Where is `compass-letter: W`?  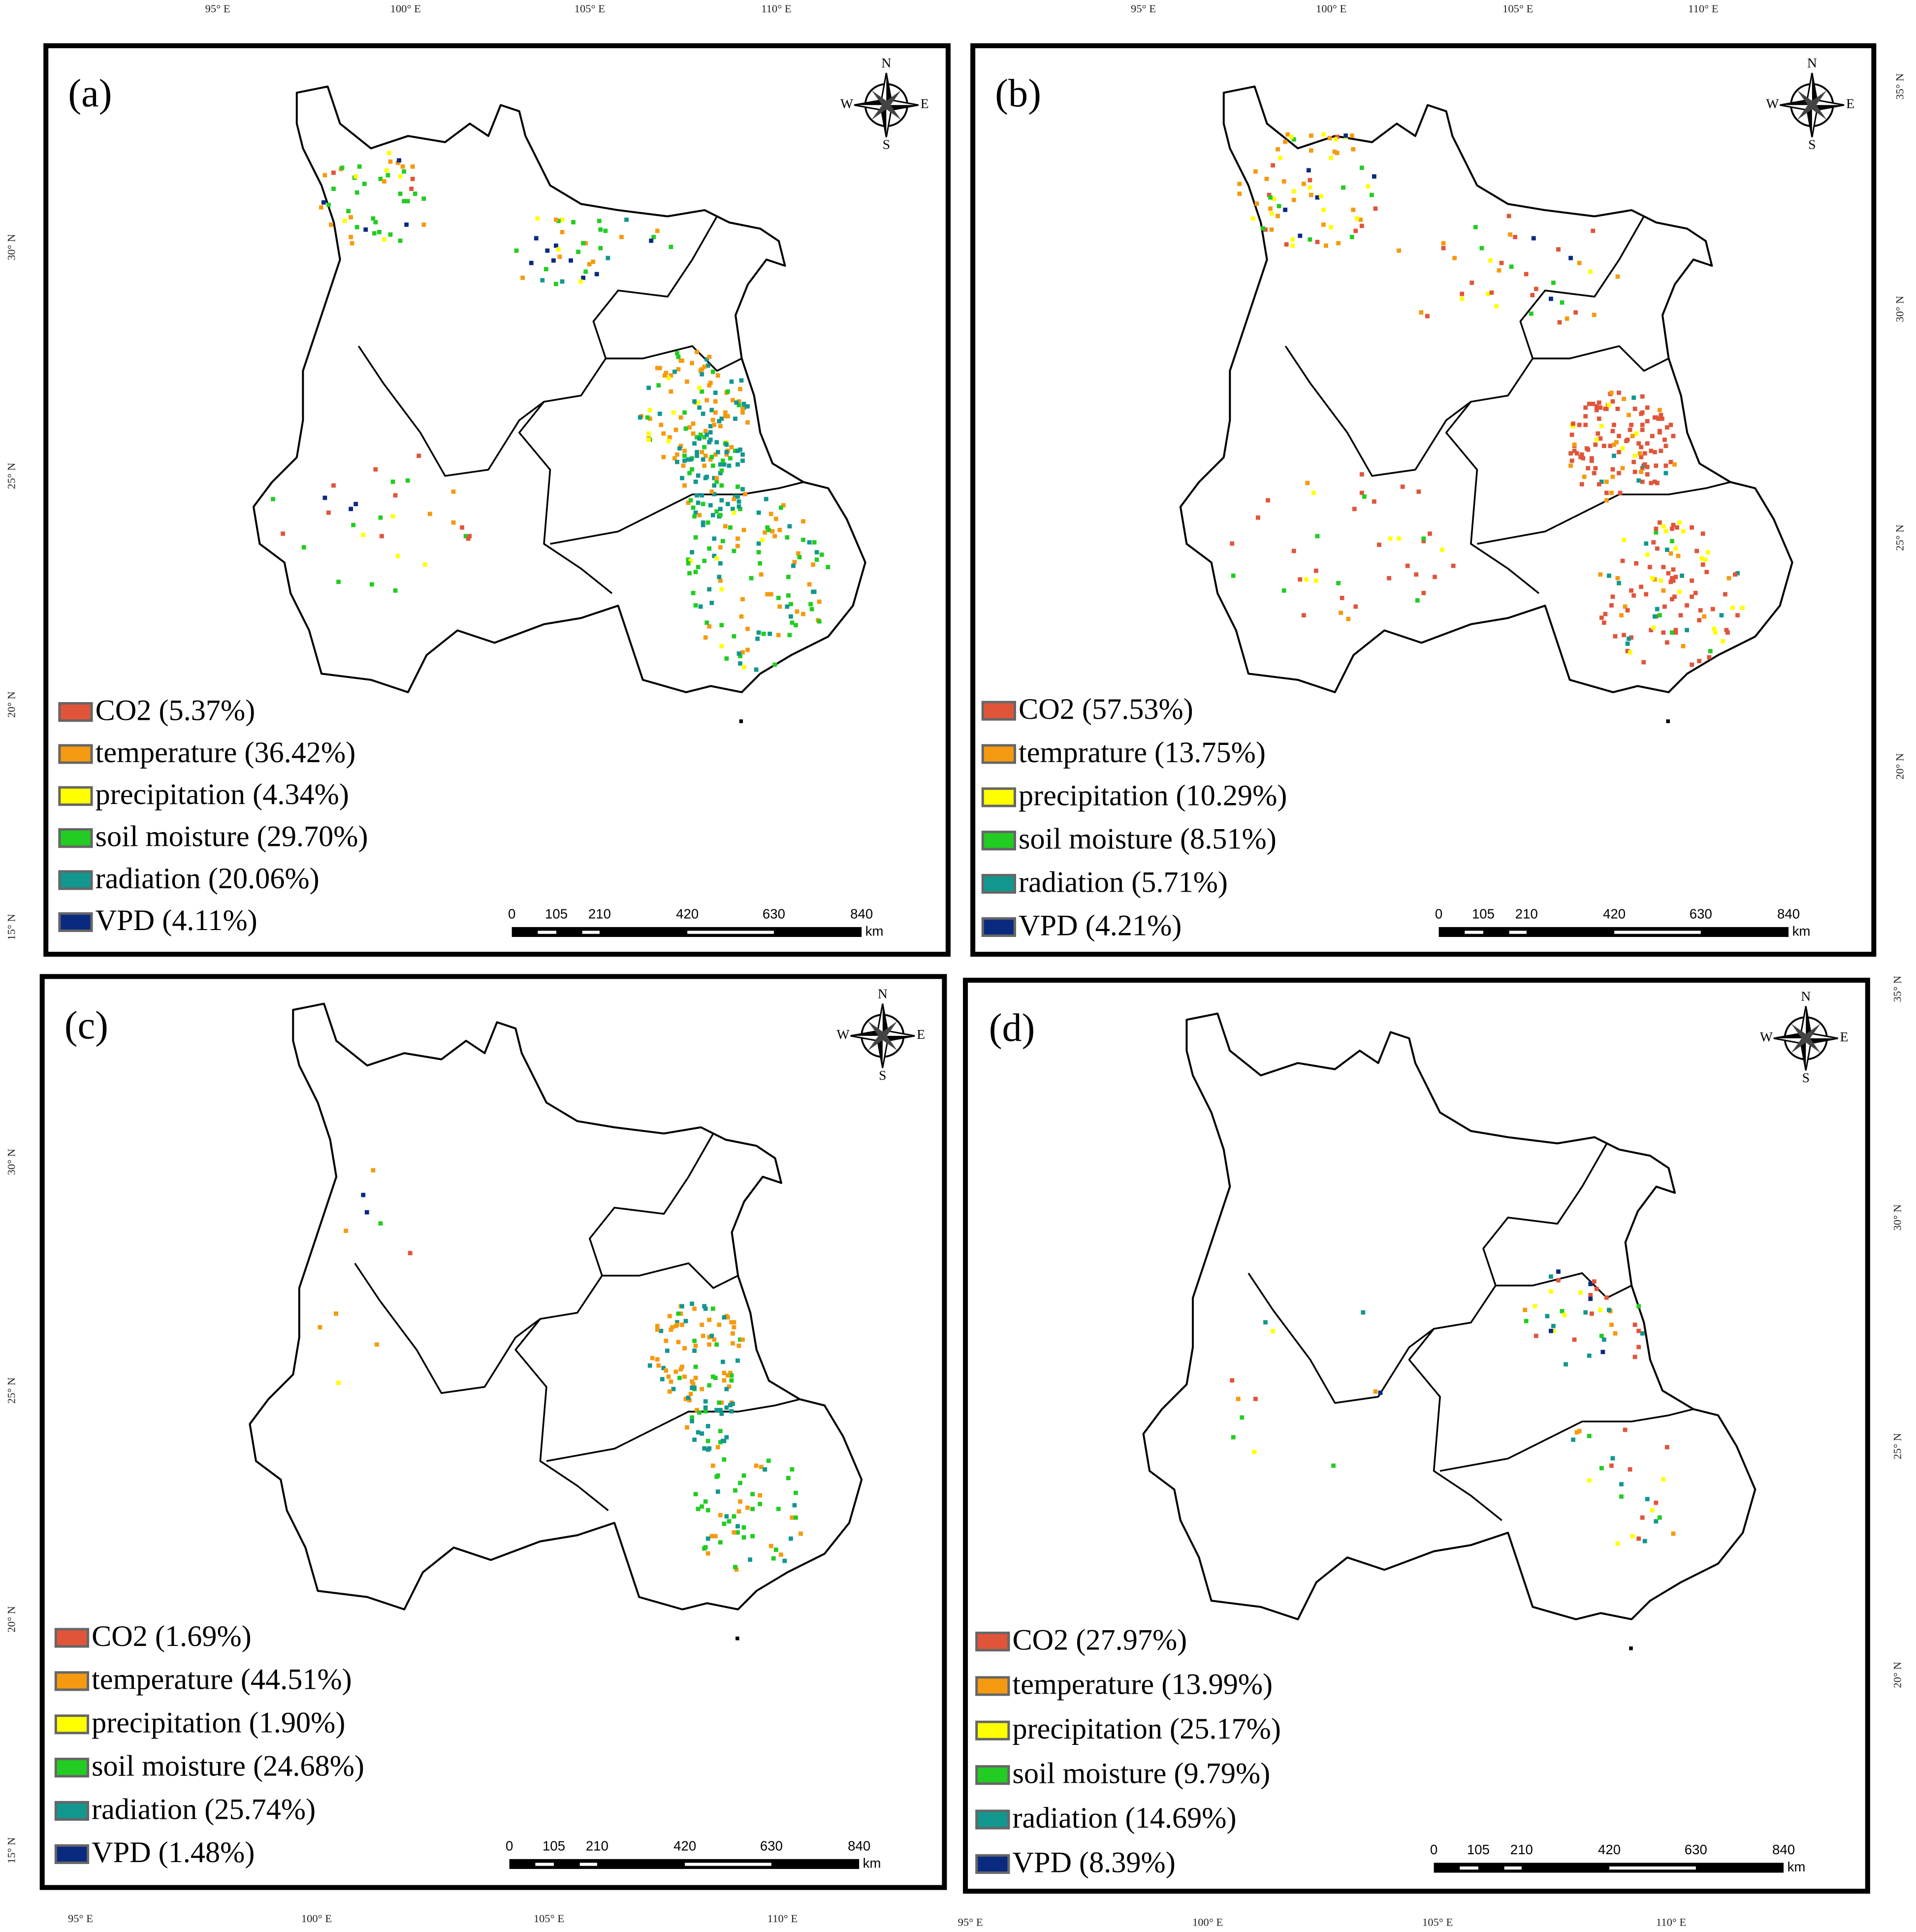 compass-letter: W is located at coordinates (1767, 1036).